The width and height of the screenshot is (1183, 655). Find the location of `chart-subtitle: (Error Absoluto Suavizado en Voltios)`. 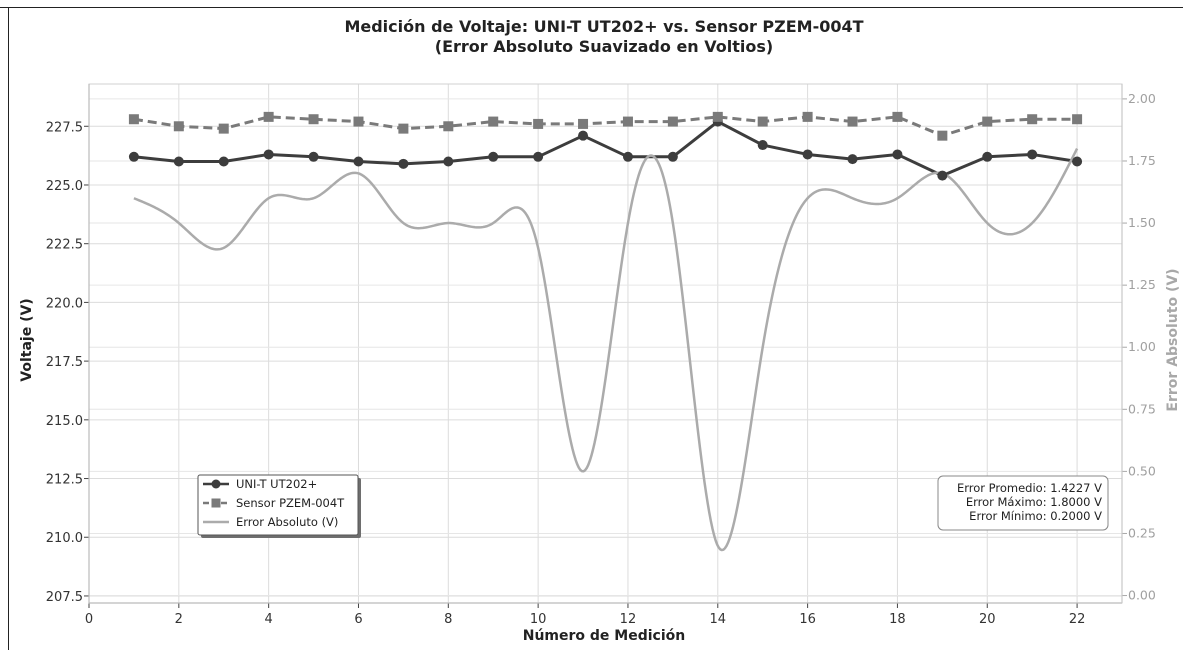

chart-subtitle: (Error Absoluto Suavizado en Voltios) is located at coordinates (604, 46).